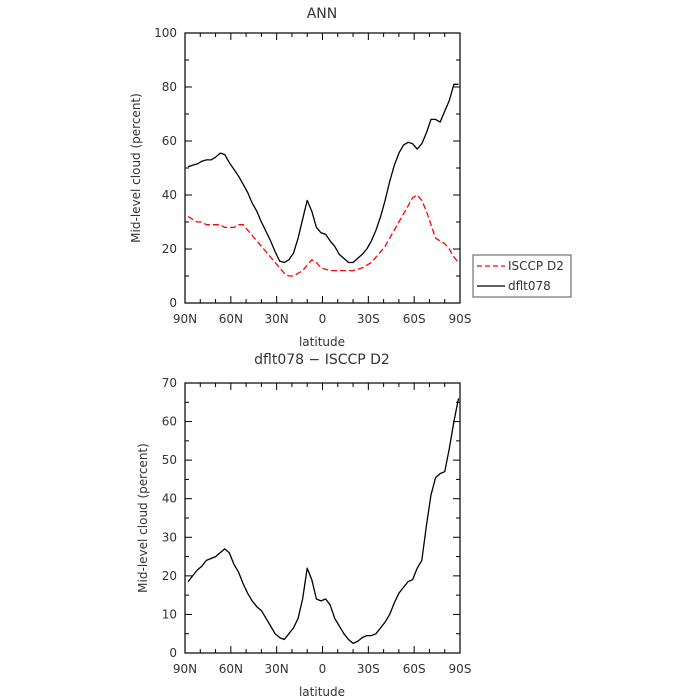  I want to click on legend-label-isccp-d2: ISCCP D2, so click(536, 266).